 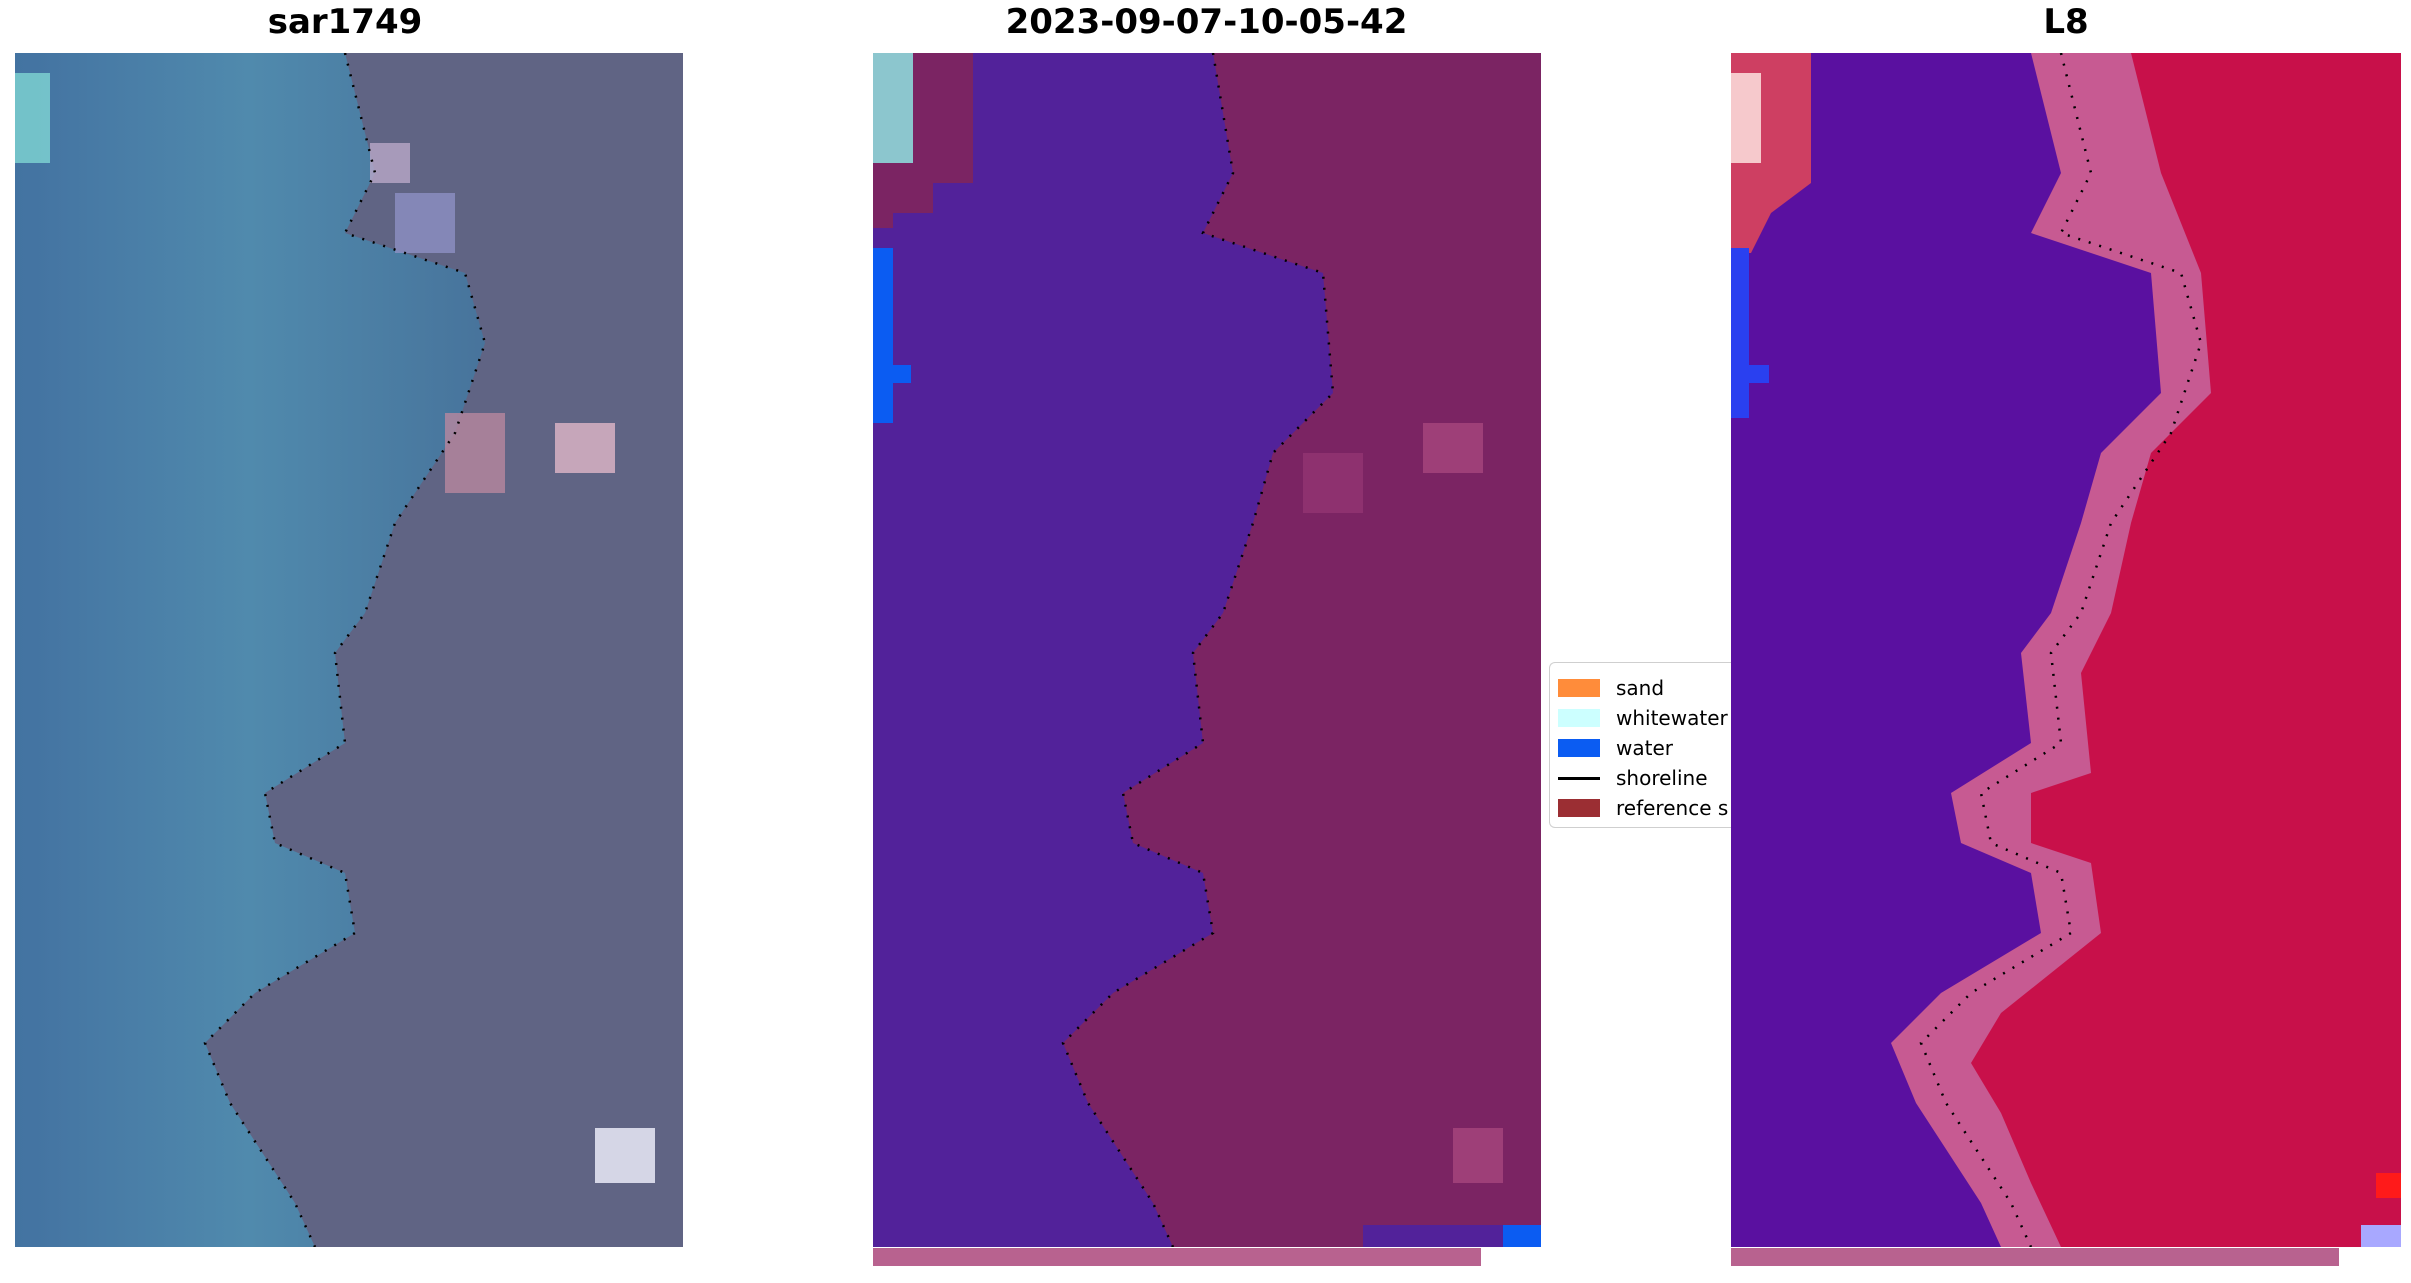 I want to click on legend-label: sand, so click(x=1640, y=688).